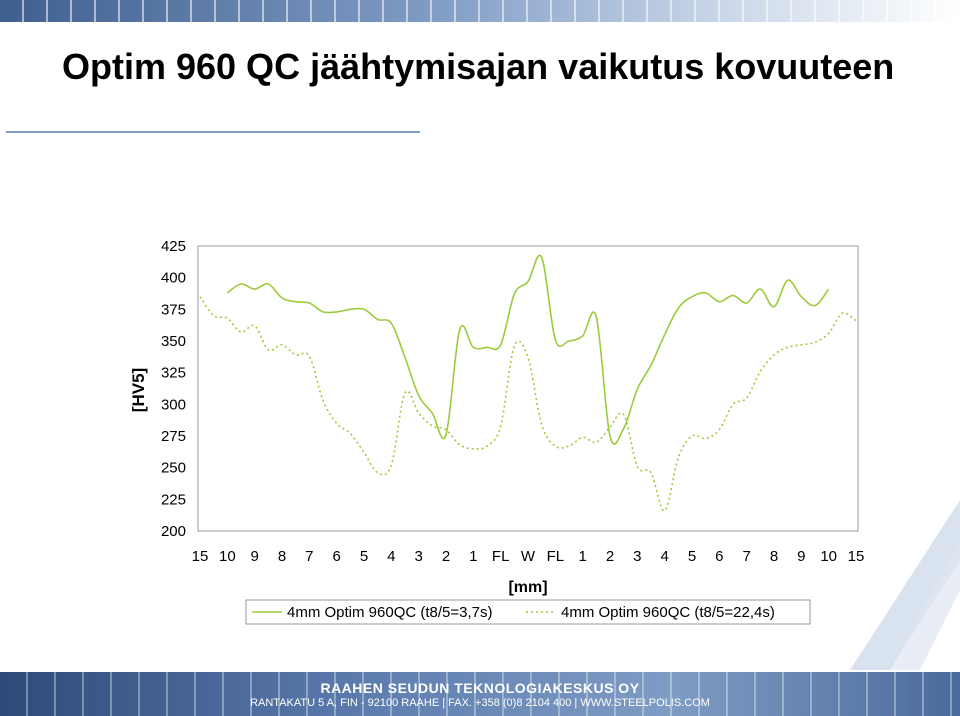 The width and height of the screenshot is (960, 716). I want to click on x-tick-label: W, so click(528, 556).